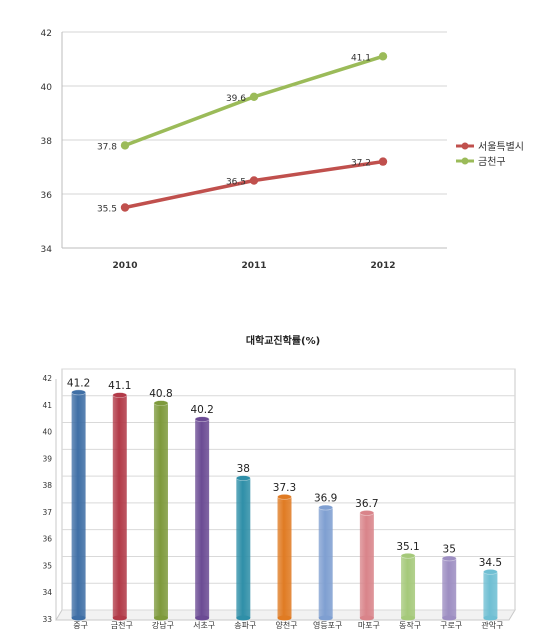 The height and width of the screenshot is (644, 560). What do you see at coordinates (80, 625) in the screenshot?
I see `x-tick-label: 중구` at bounding box center [80, 625].